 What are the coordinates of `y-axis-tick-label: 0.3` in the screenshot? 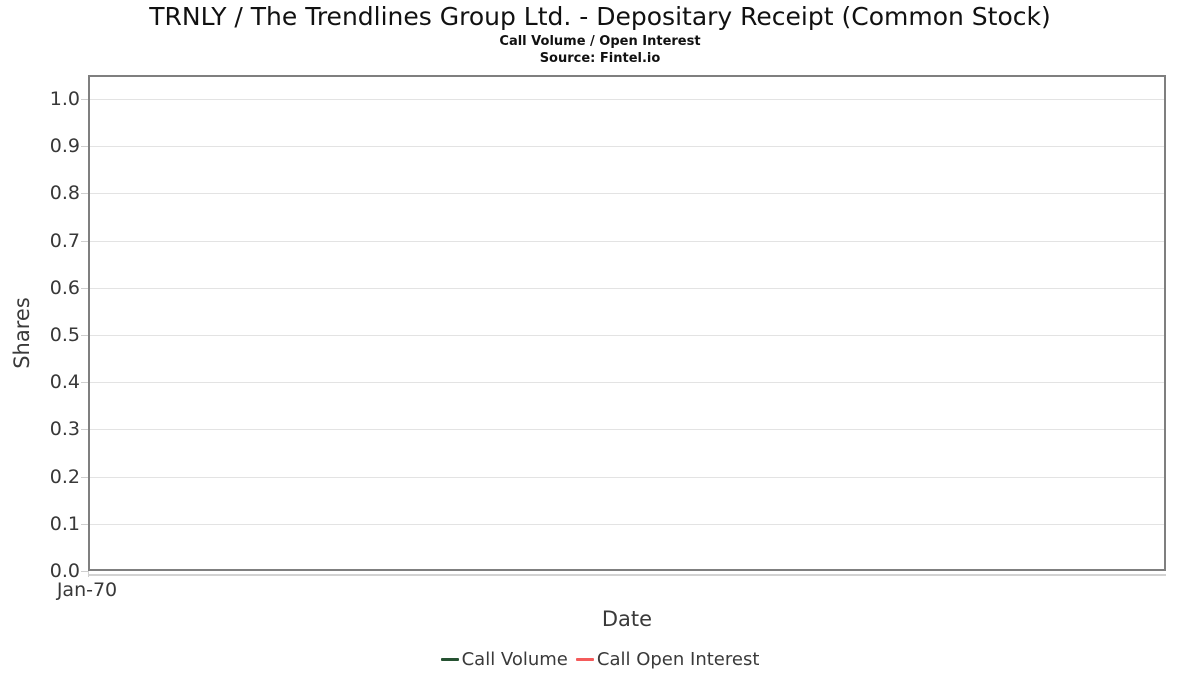 It's located at (64, 429).